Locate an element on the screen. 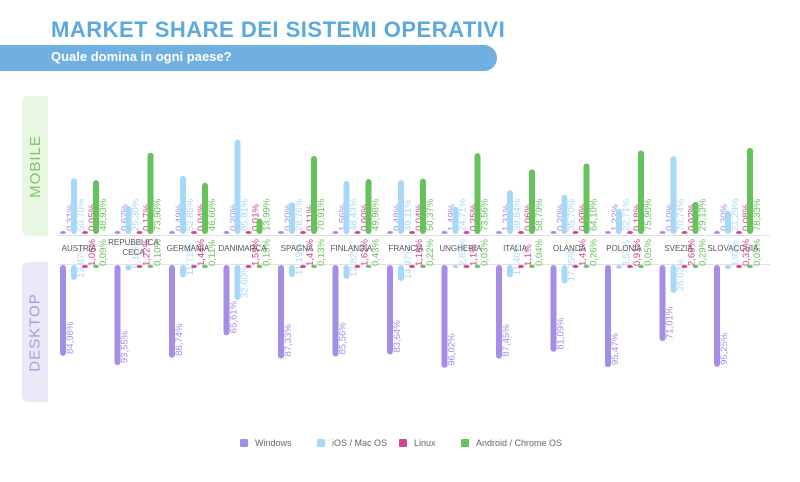 This screenshot has height=482, width=800. desktop-bar-repubblica-ceca-android-chrome-os is located at coordinates (150, 266).